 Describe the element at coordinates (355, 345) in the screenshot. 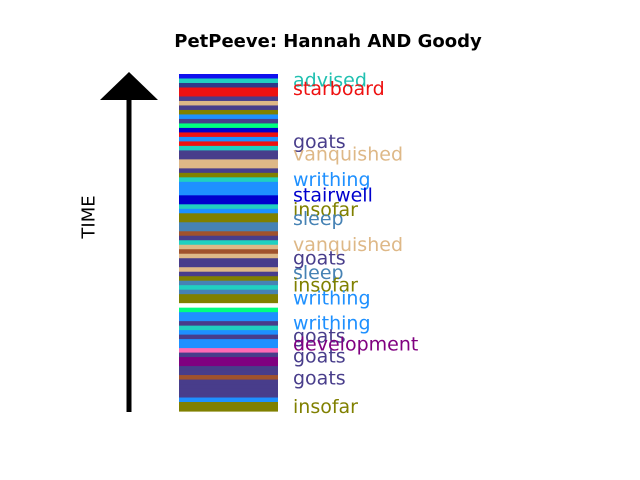

I see `timeline-label: development` at that location.